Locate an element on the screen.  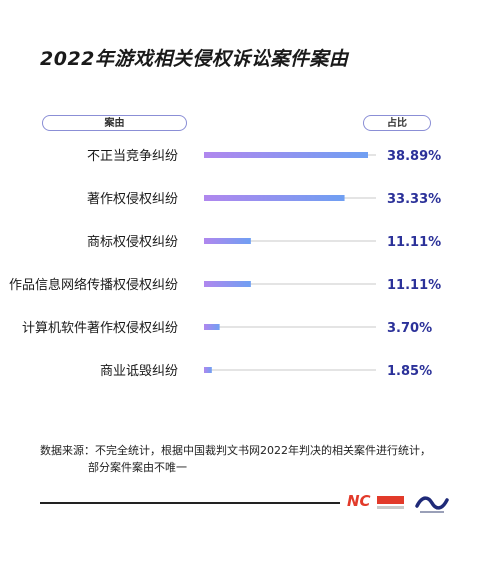
nc-logo-block is located at coordinates (390, 500).